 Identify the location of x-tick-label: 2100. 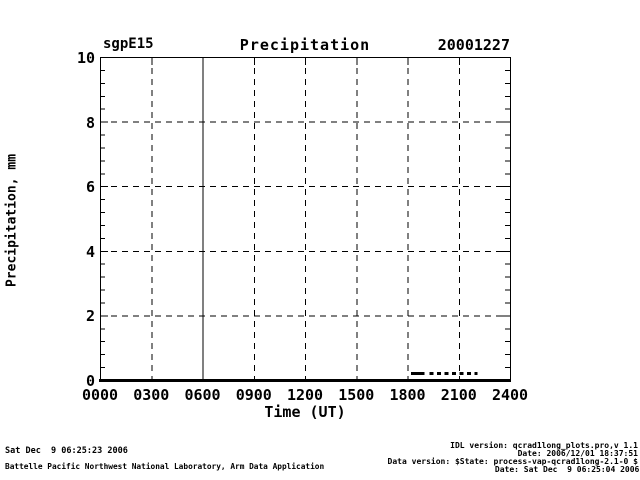
(458, 395).